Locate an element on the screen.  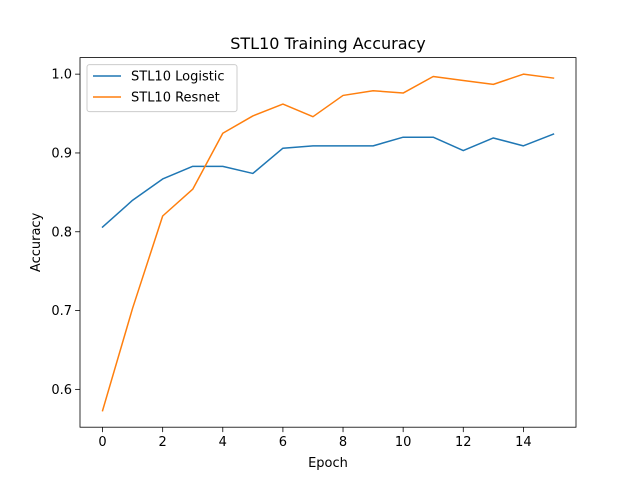
y-tick-label: 0.9 is located at coordinates (61, 153).